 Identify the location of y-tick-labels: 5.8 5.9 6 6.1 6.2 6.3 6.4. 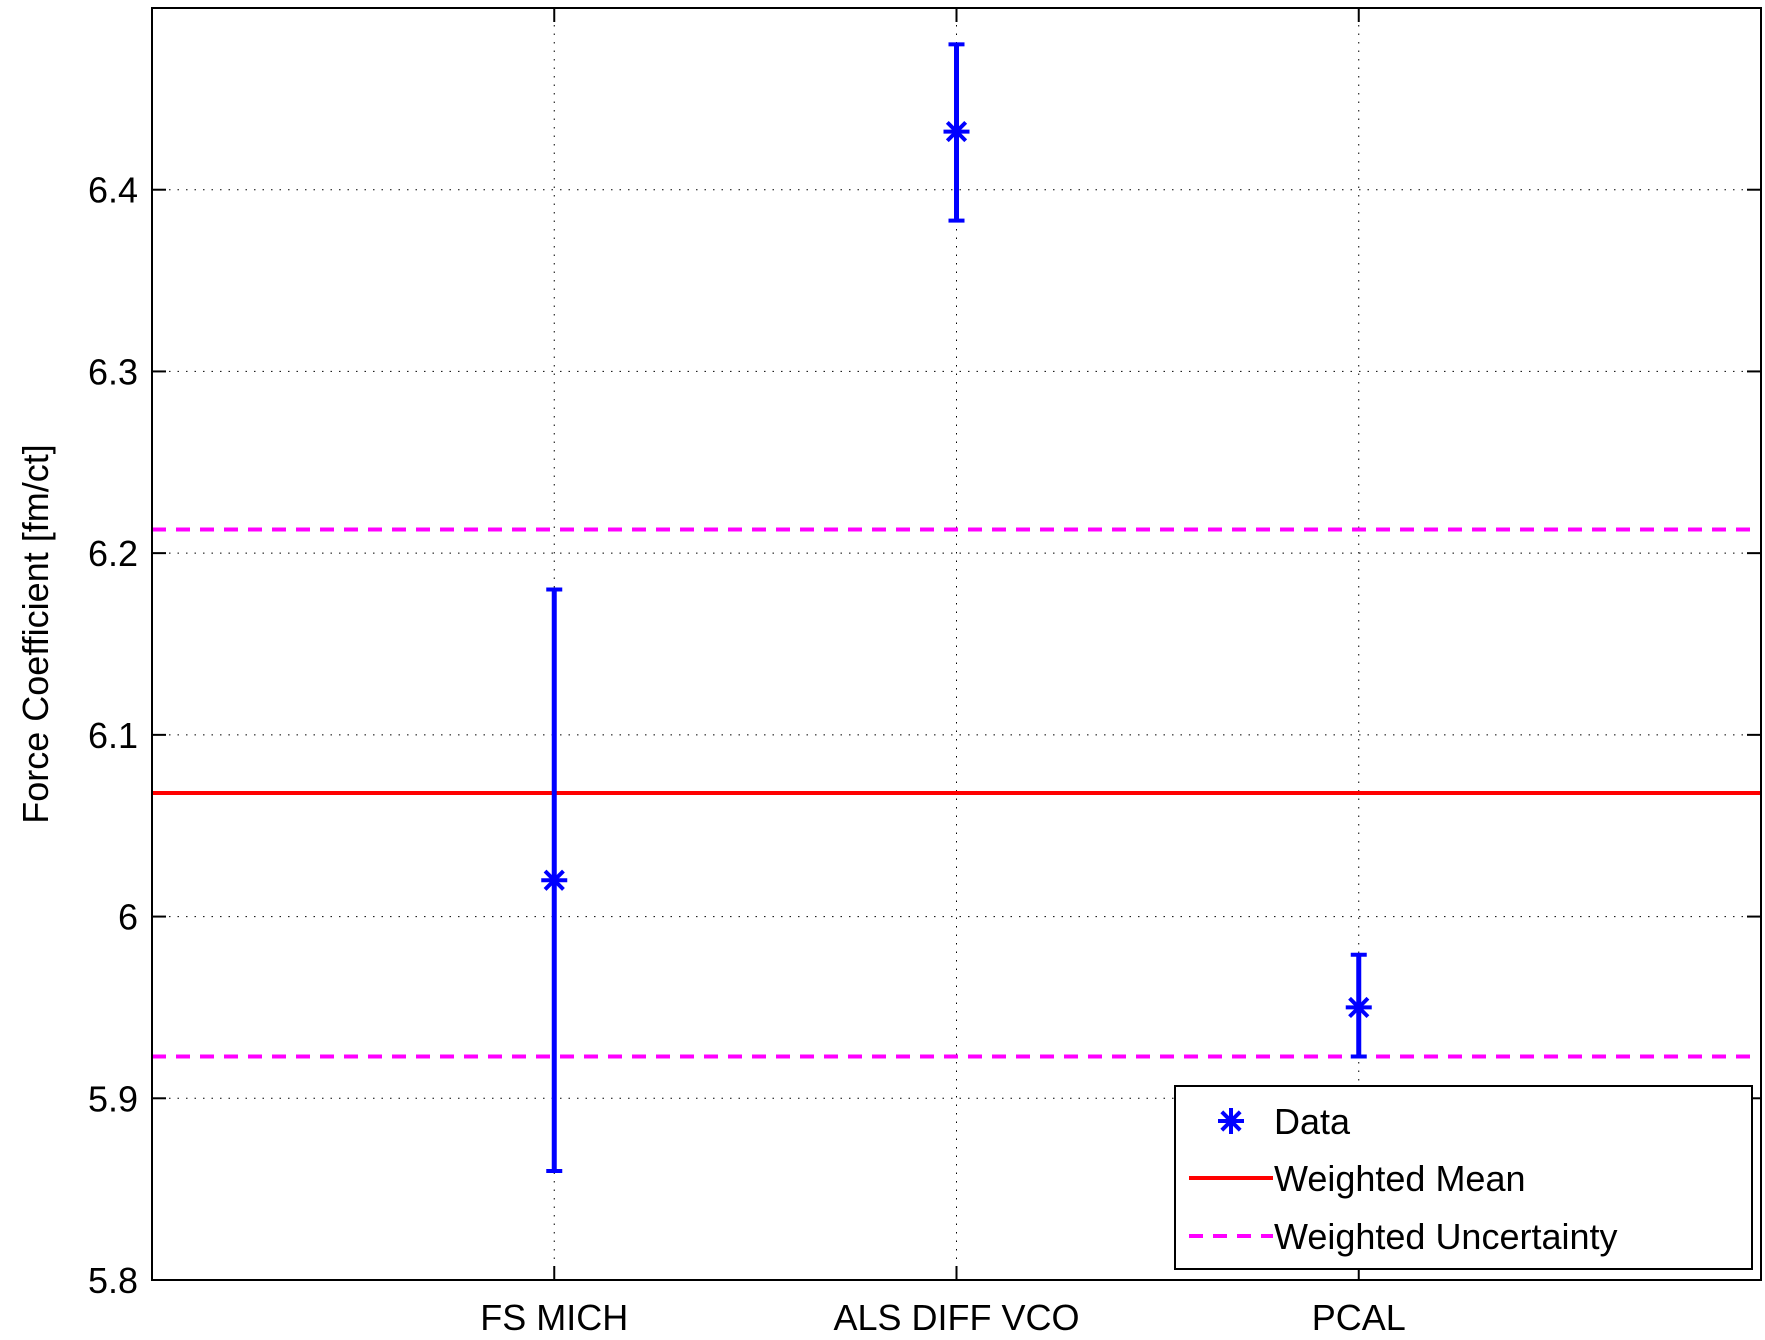
(113, 735).